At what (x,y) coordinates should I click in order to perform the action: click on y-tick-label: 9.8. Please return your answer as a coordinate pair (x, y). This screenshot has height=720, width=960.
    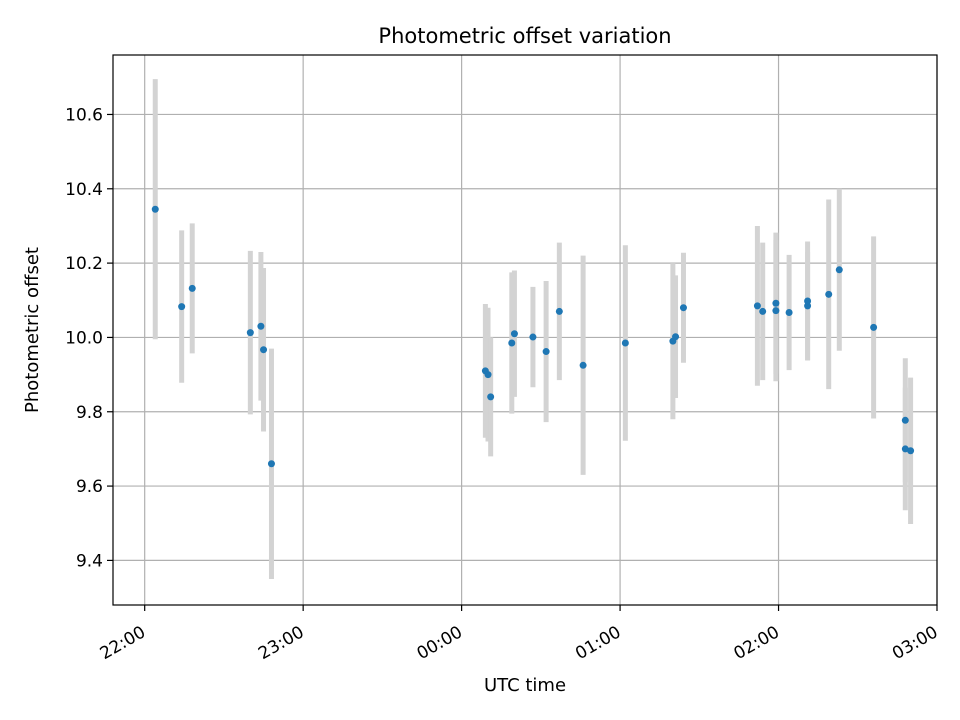
    Looking at the image, I should click on (89, 413).